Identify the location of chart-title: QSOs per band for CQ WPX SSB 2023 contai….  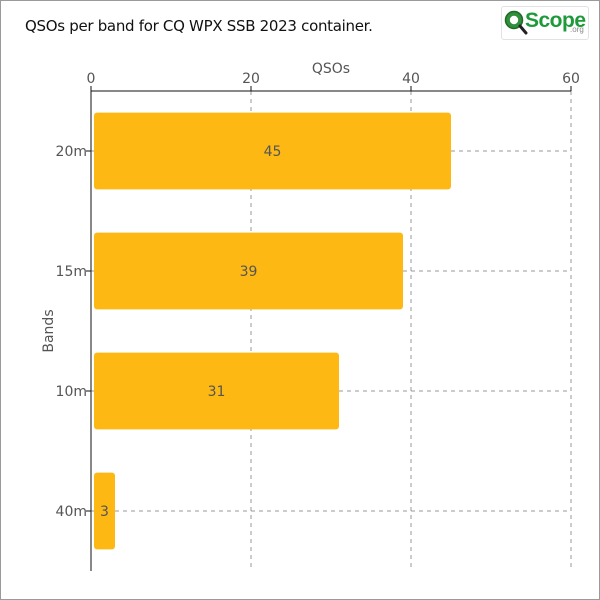
(199, 26).